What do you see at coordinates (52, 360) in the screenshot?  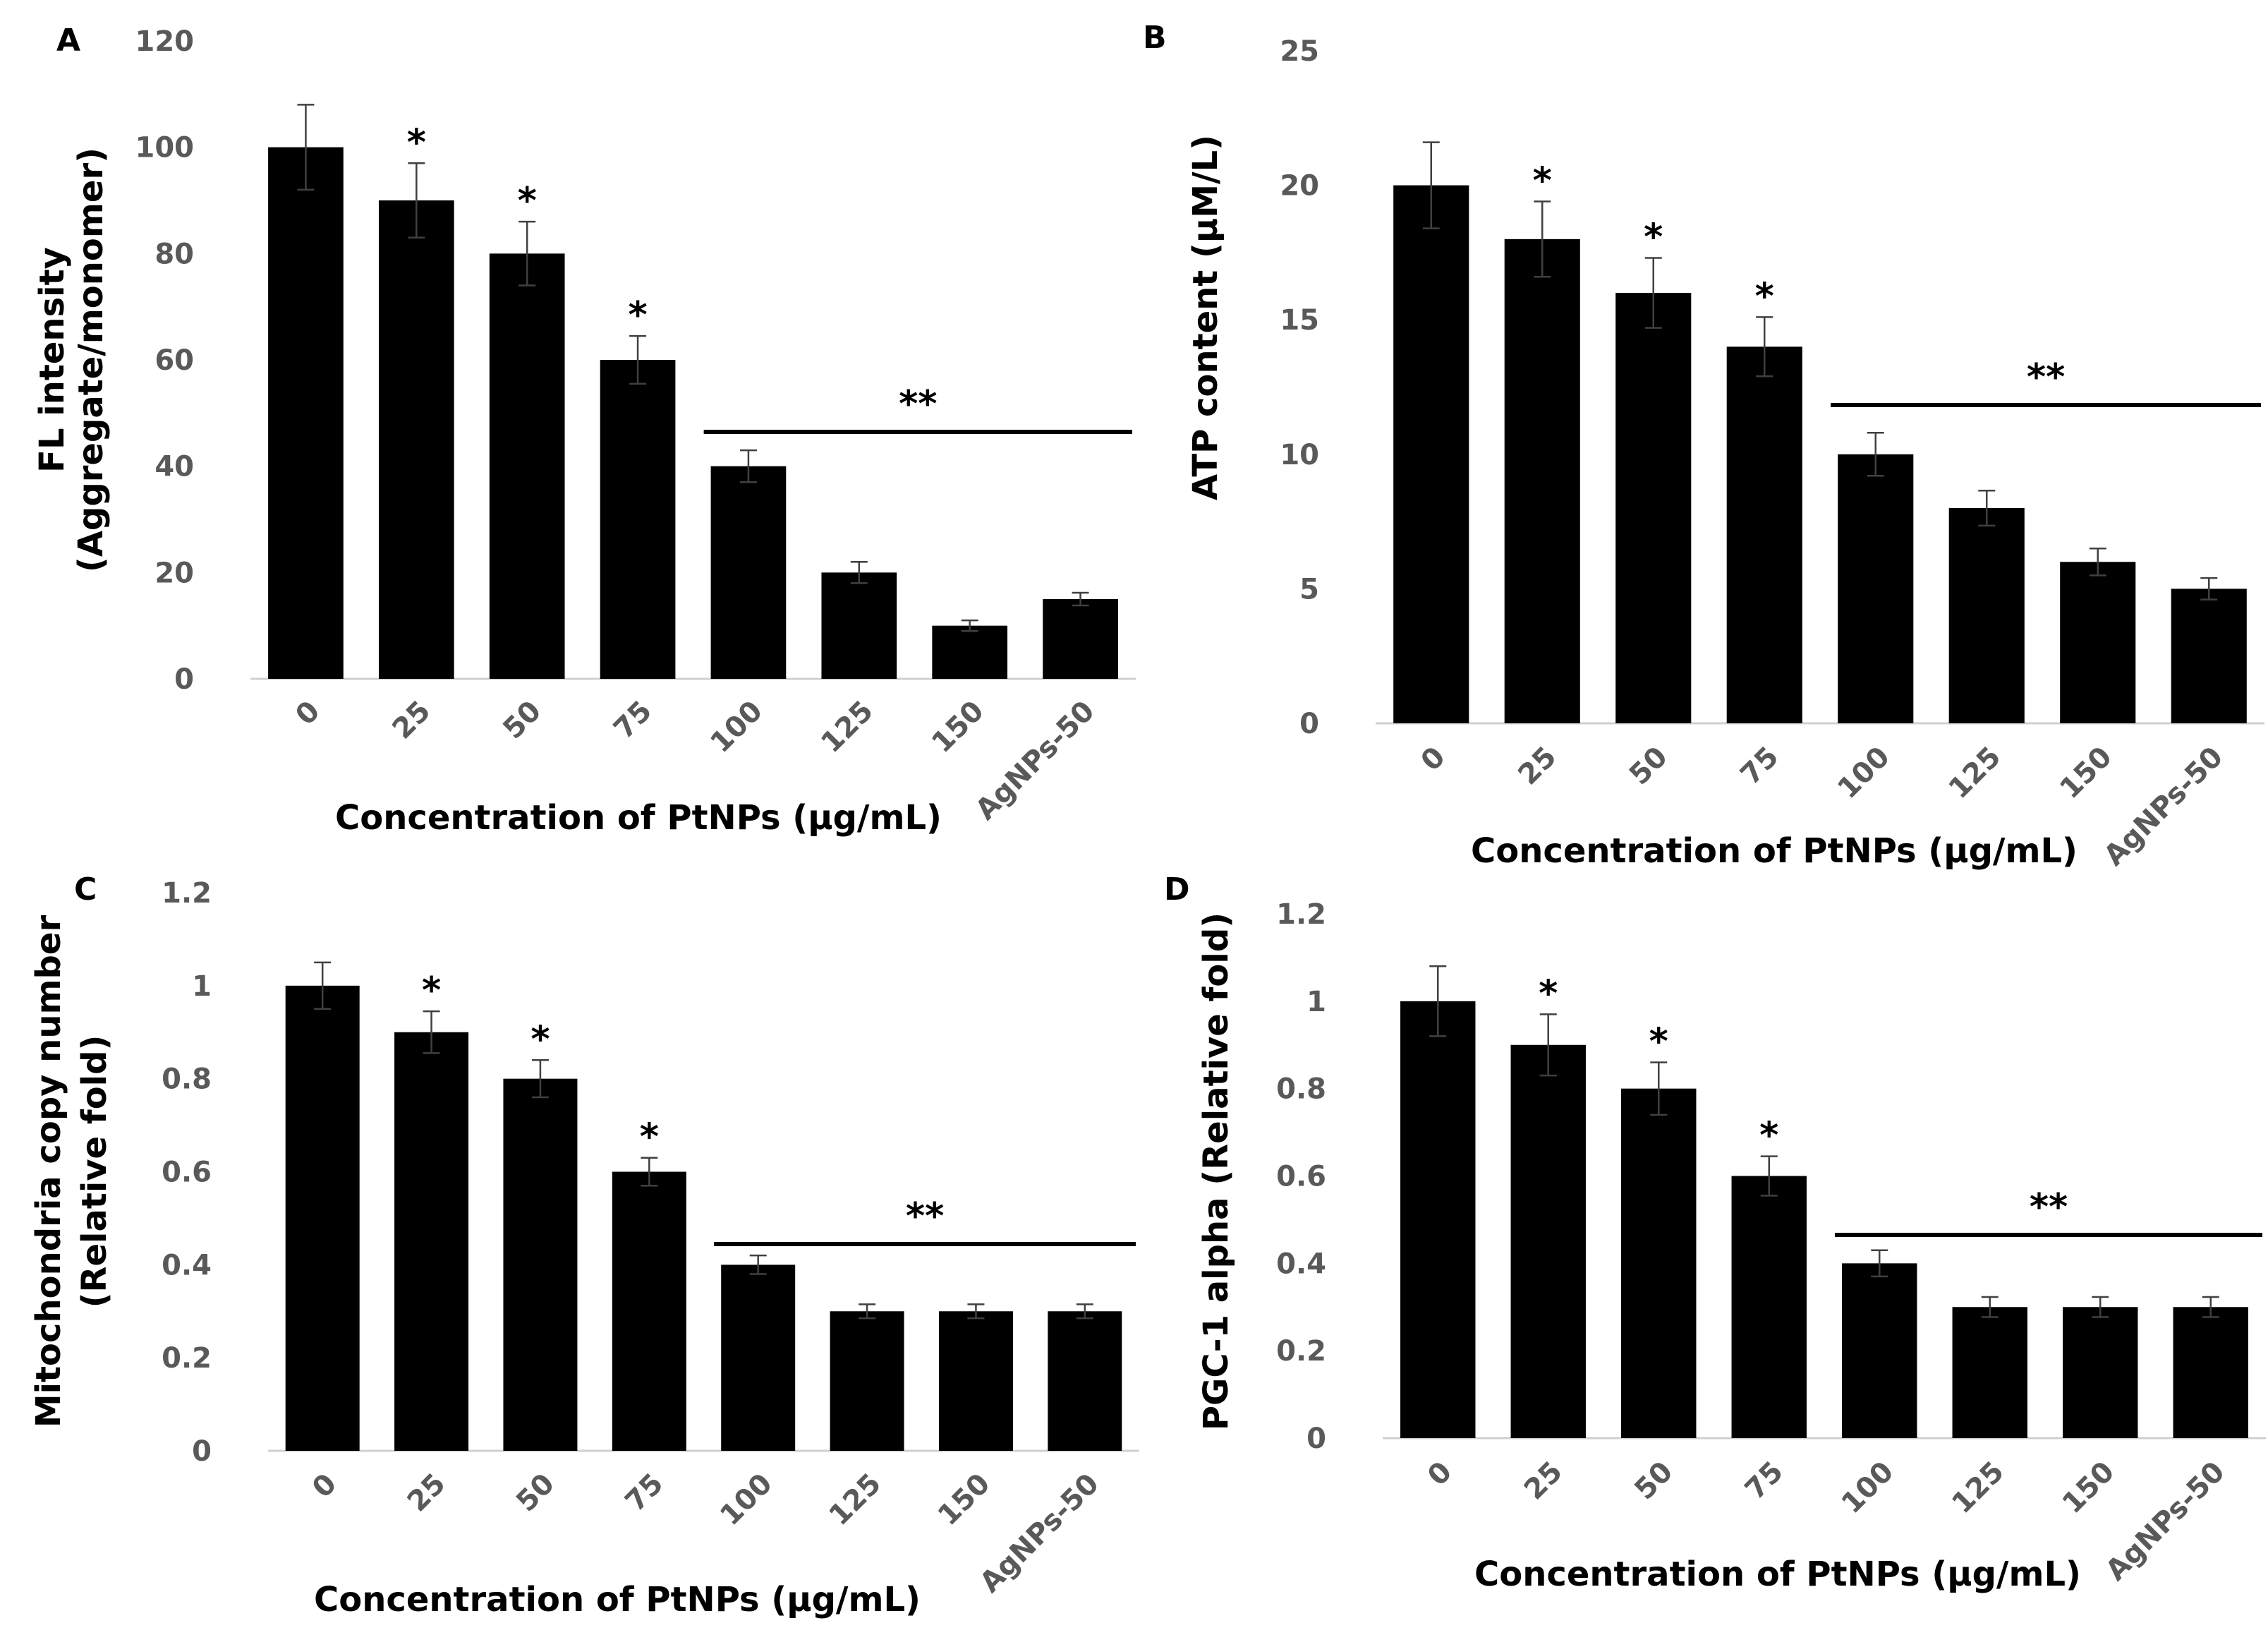 I see `panel-a-y-axis-title: FL intensity` at bounding box center [52, 360].